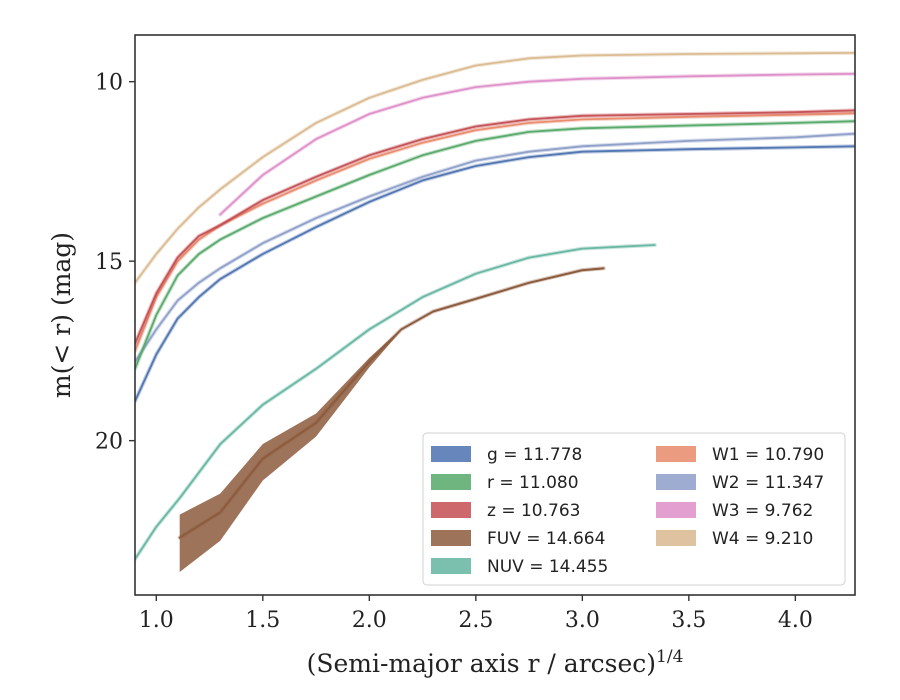 The width and height of the screenshot is (900, 700). Describe the element at coordinates (762, 539) in the screenshot. I see `legend-label: W4 = 9.210` at that location.